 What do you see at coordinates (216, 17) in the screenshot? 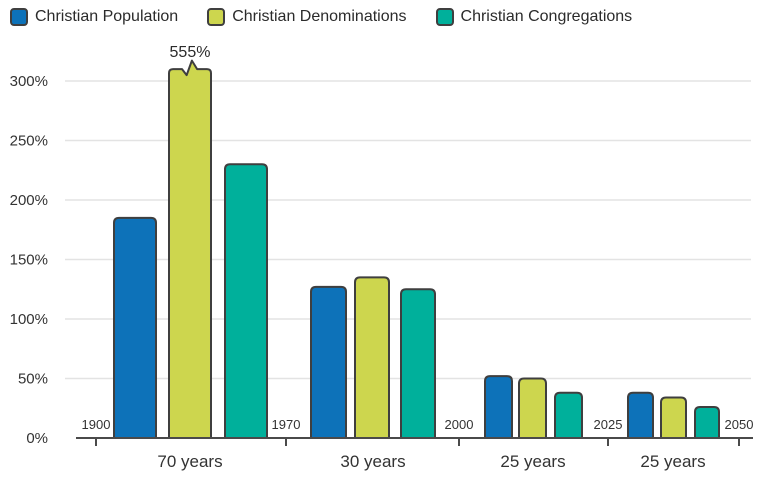
I see `yellow-square-swatch-icon` at bounding box center [216, 17].